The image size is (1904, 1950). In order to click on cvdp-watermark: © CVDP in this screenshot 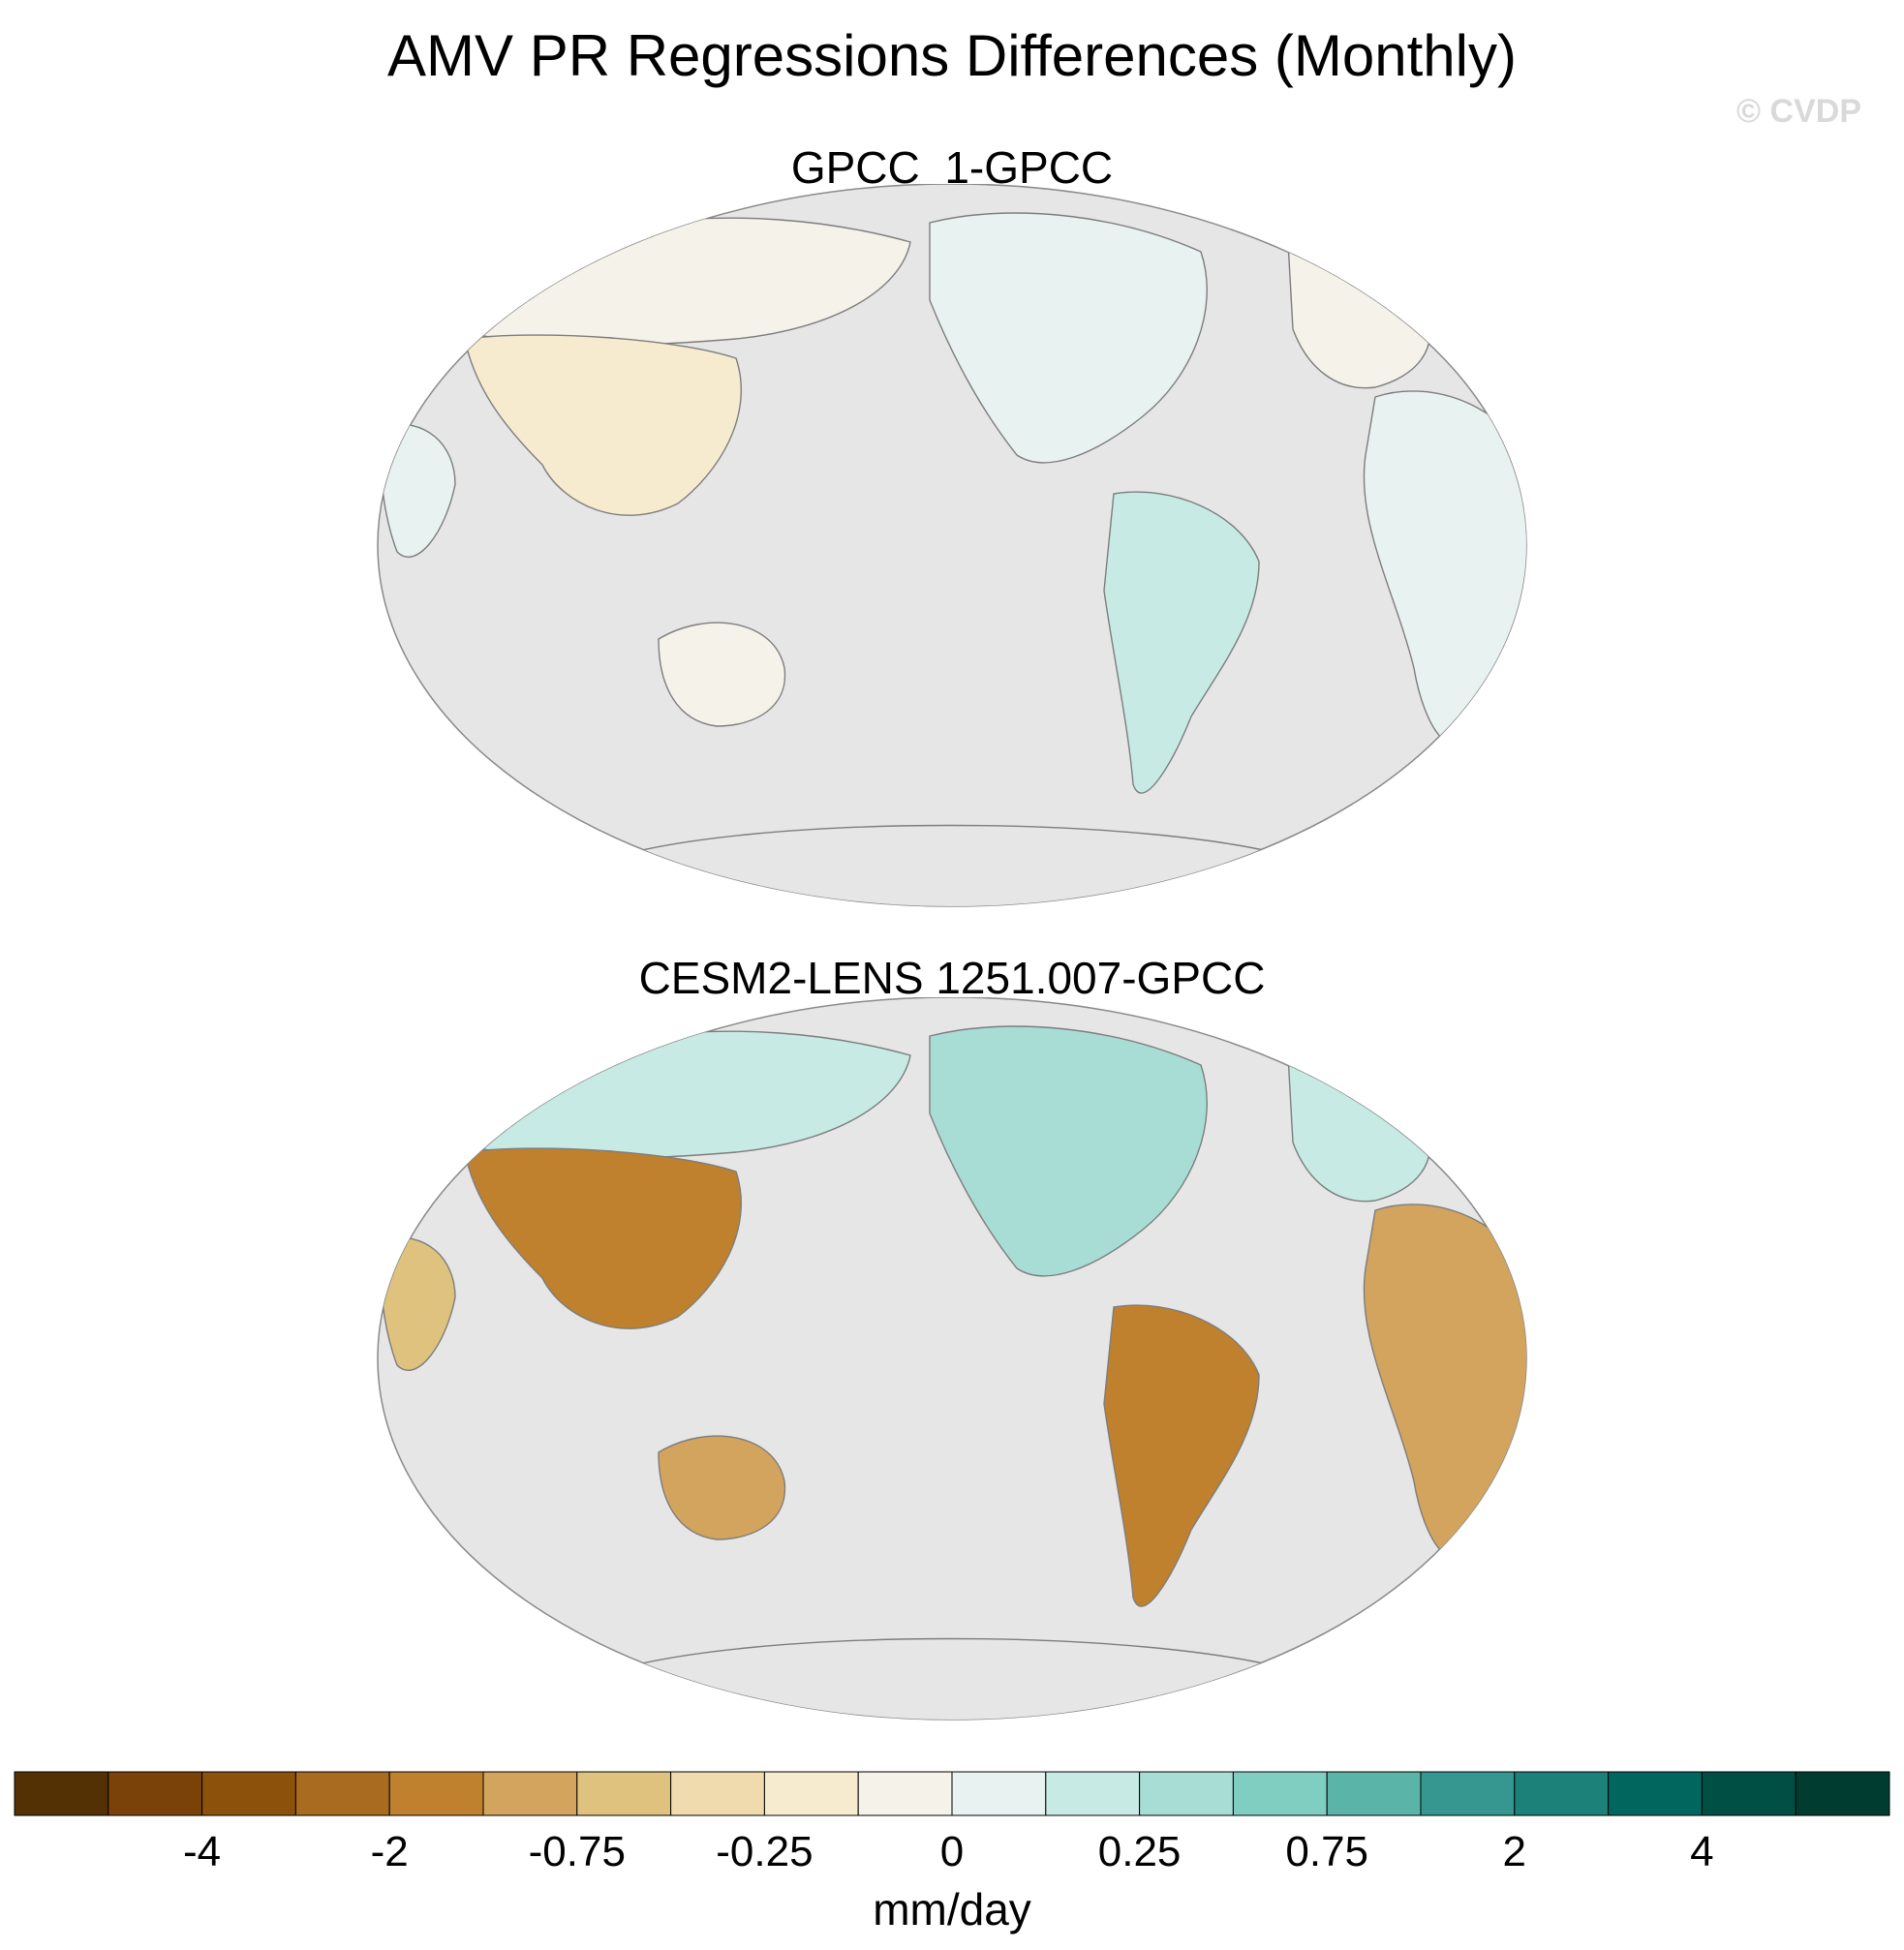, I will do `click(1799, 111)`.